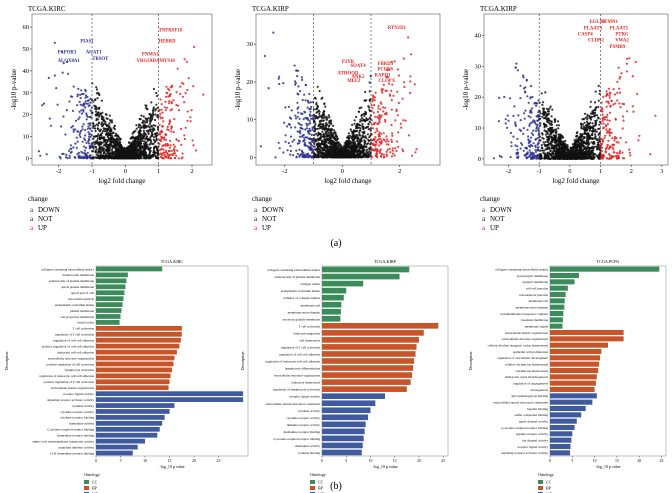 This screenshot has width=672, height=493. Describe the element at coordinates (47, 9) in the screenshot. I see `plot-title: TCGA.KIRC` at that location.